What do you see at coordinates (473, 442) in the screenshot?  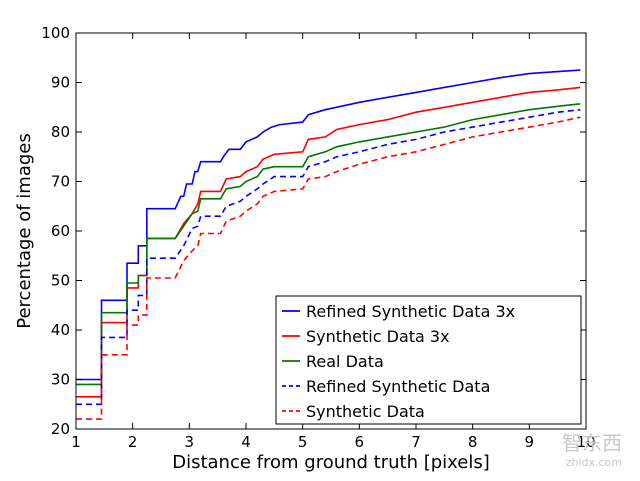 I see `x-tick-label: 8` at bounding box center [473, 442].